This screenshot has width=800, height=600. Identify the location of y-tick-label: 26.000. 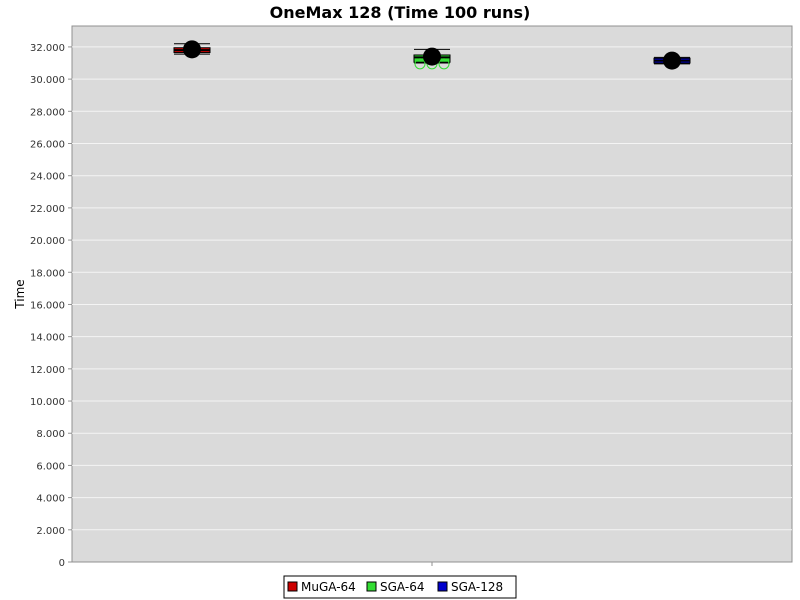
(47, 145).